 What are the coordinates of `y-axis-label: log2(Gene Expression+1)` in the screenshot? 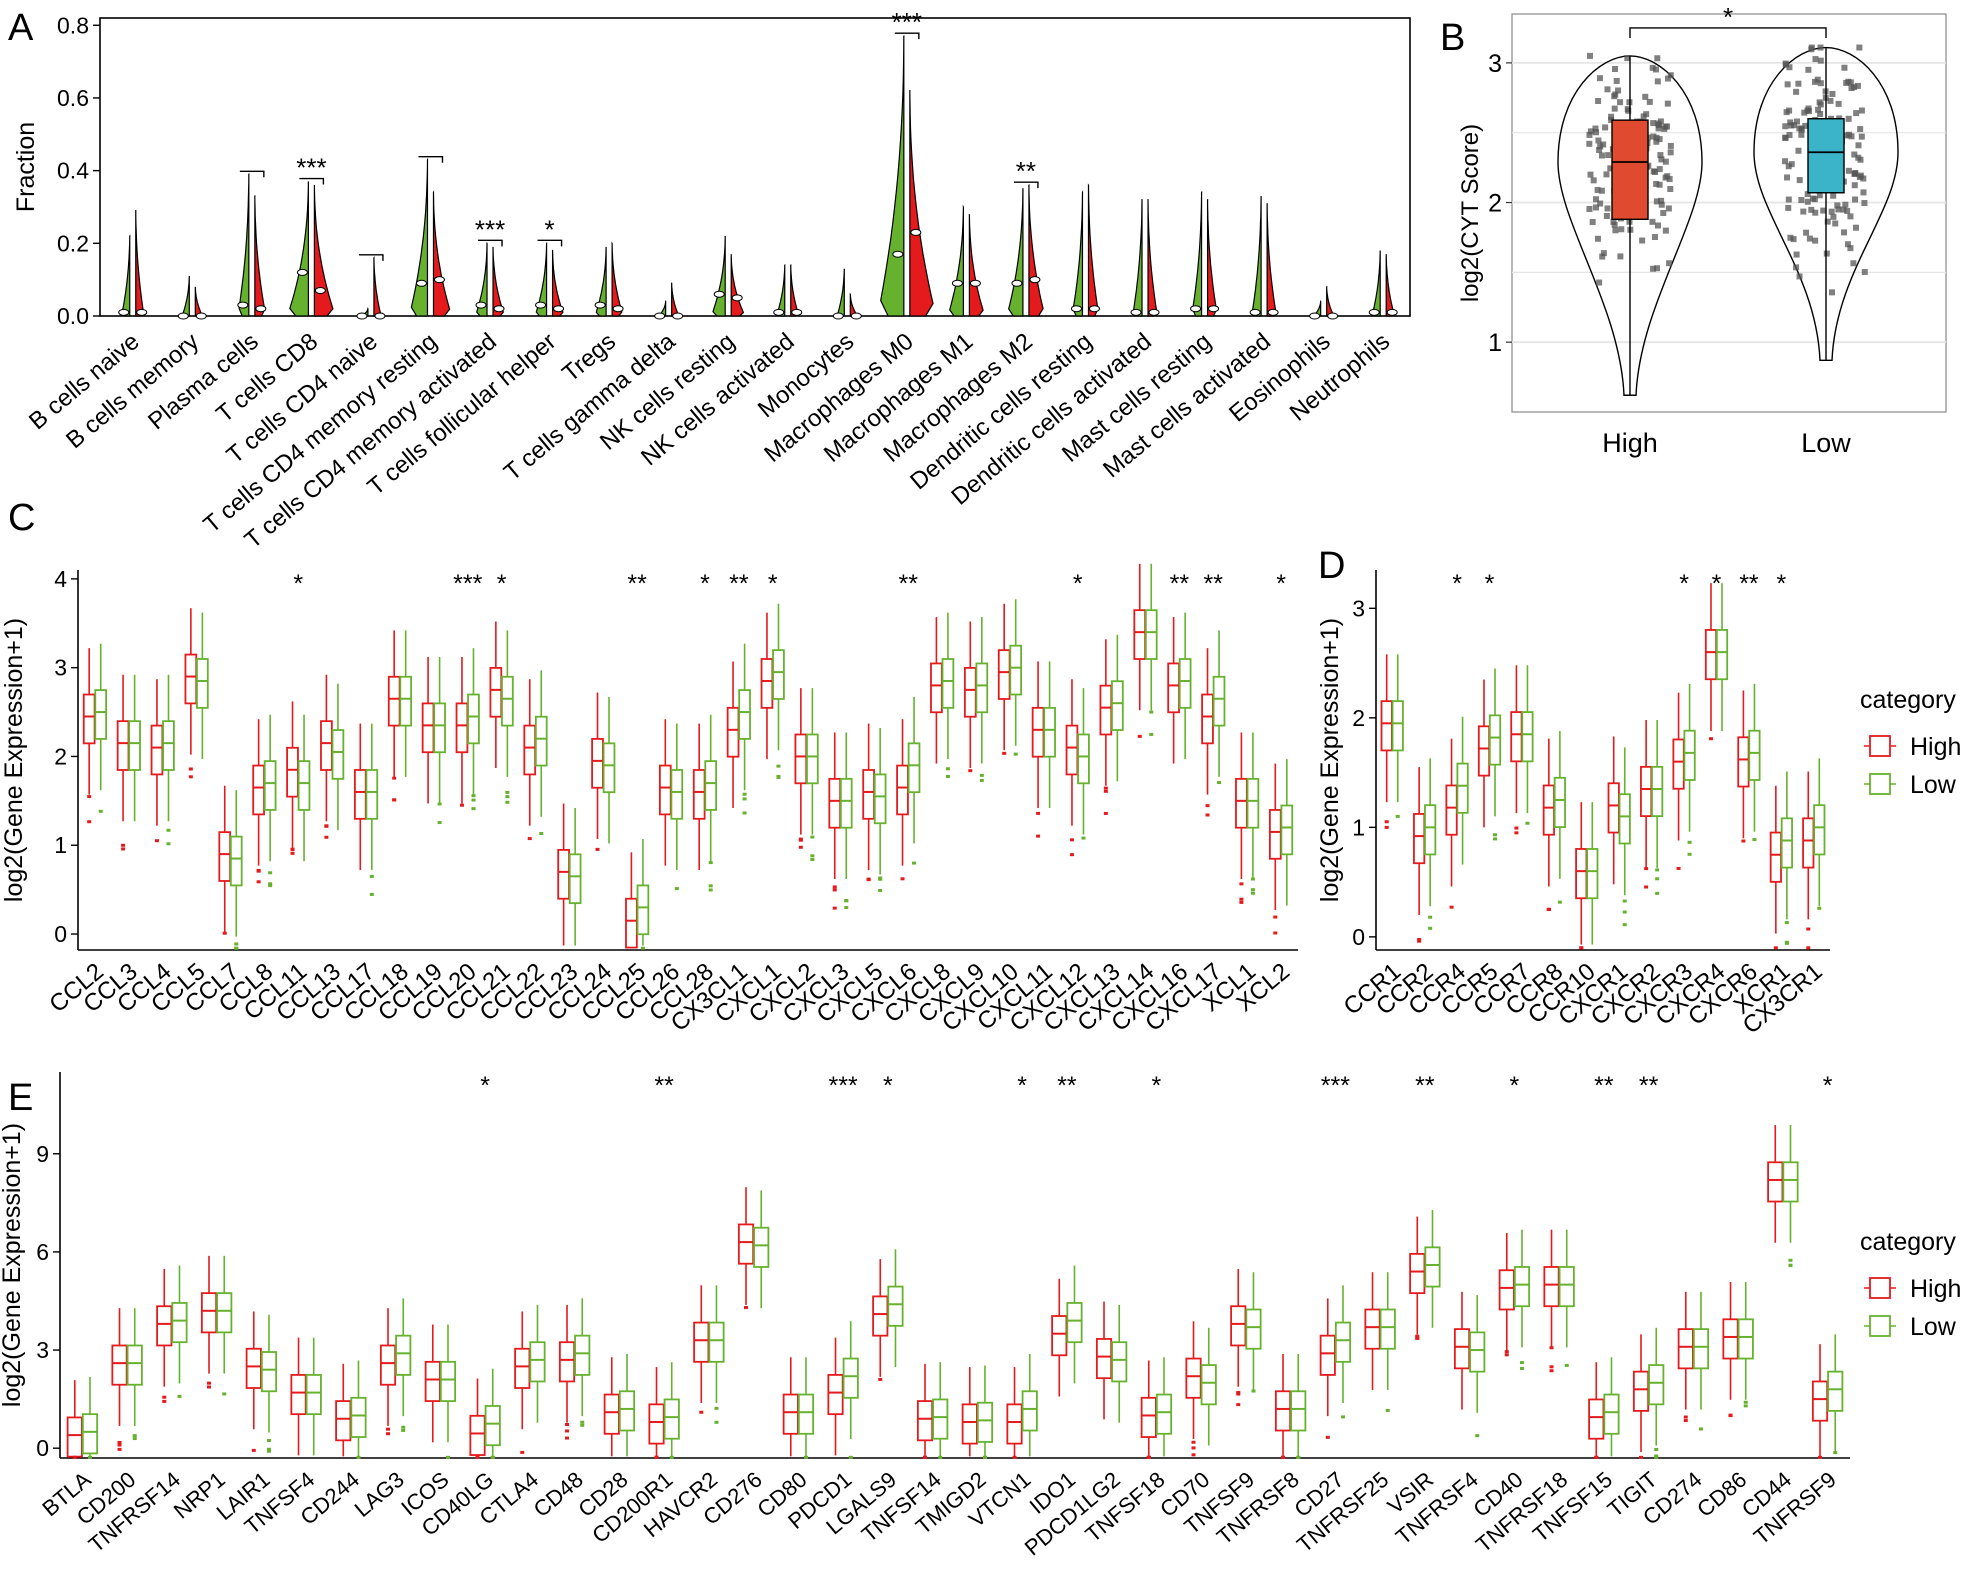 It's located at (1330, 760).